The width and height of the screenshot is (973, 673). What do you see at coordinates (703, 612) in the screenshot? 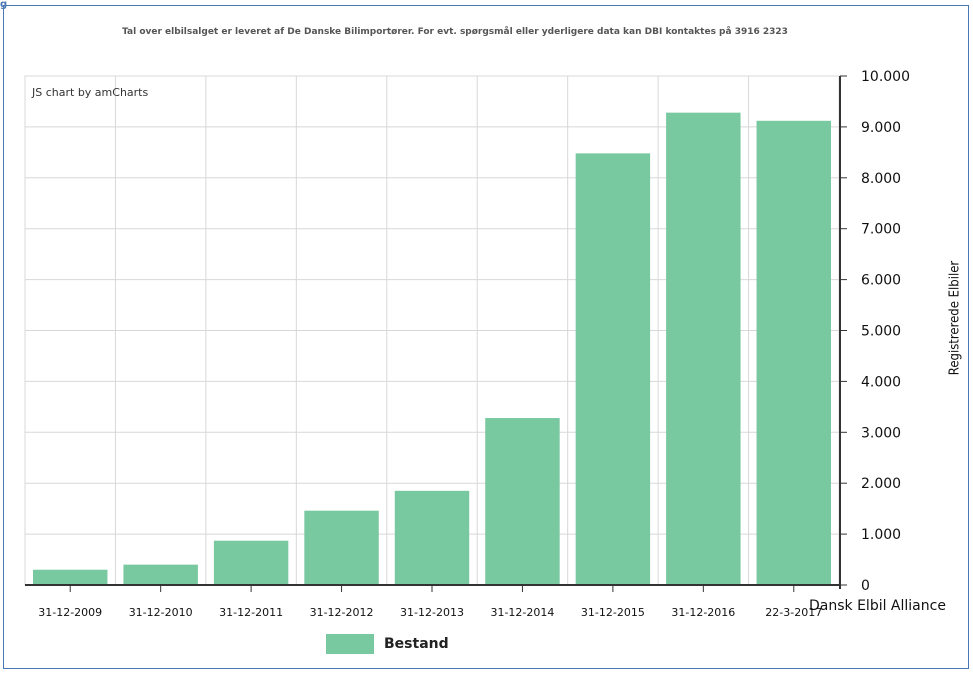
I see `x-tick-label: 31-12-2016` at bounding box center [703, 612].